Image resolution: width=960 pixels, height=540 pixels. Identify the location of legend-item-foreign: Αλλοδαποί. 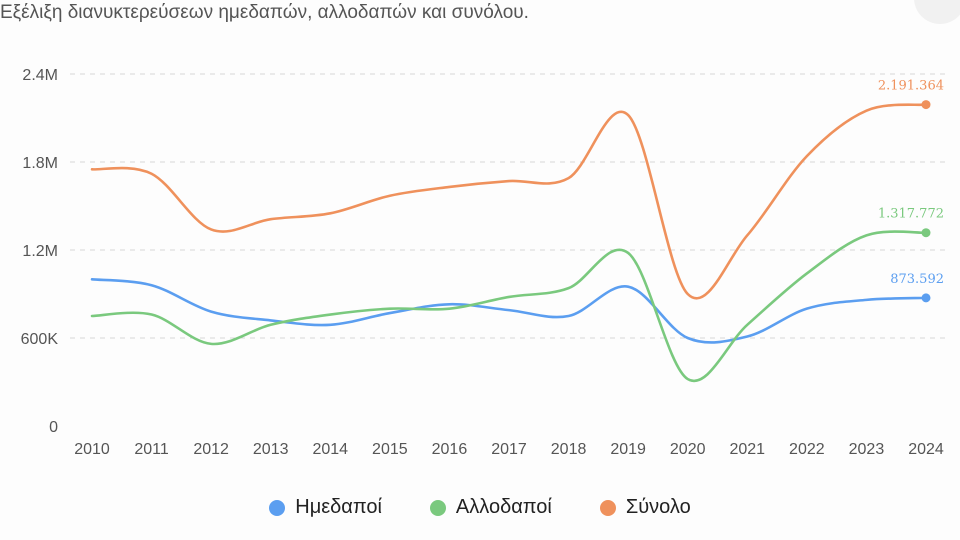
(490, 507).